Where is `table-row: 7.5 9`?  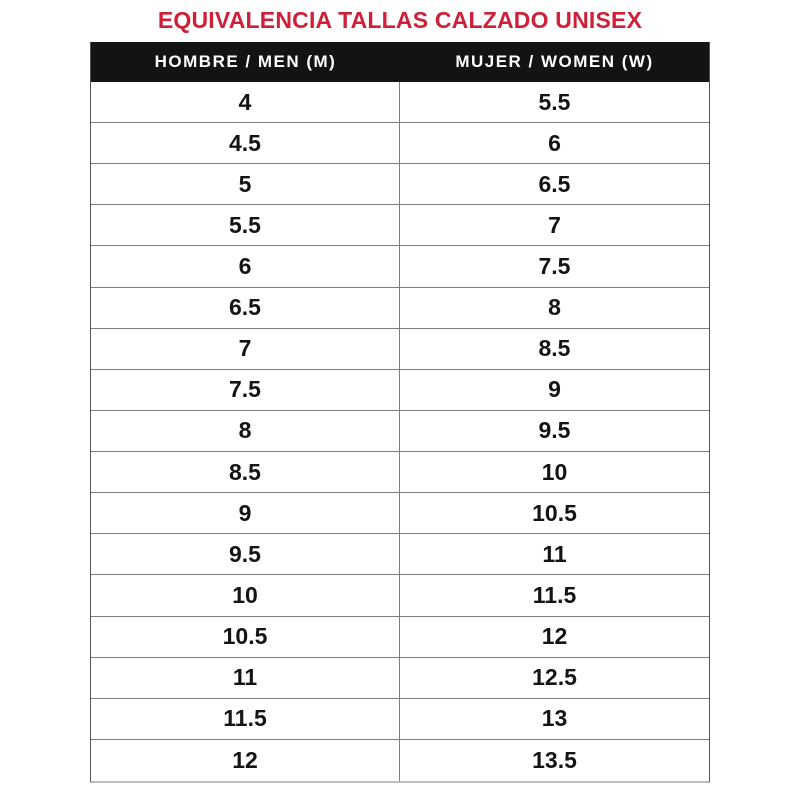
table-row: 7.5 9 is located at coordinates (400, 390).